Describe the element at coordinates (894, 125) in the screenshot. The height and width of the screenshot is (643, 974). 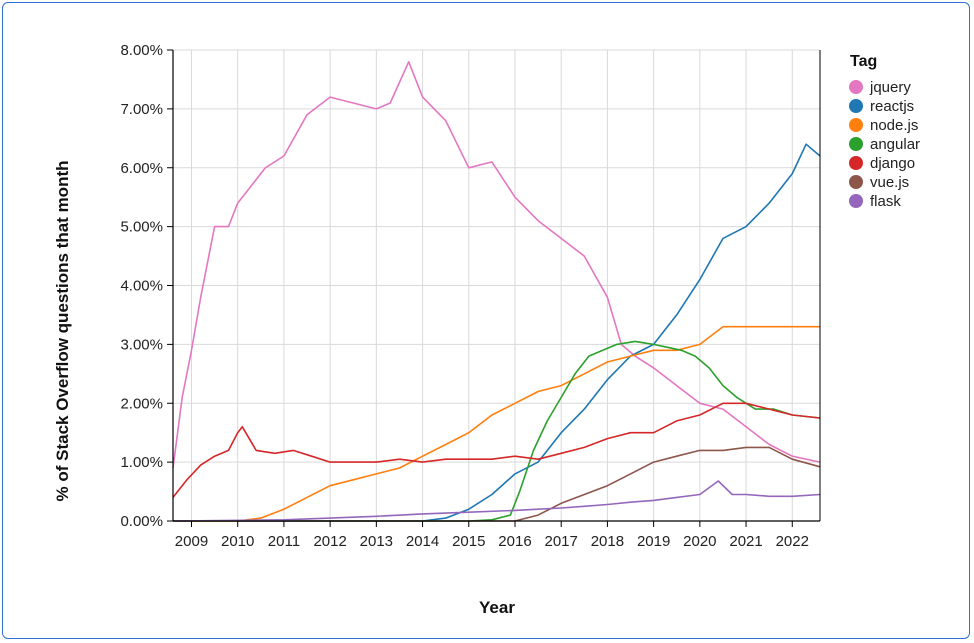
I see `legend-label: node.js` at that location.